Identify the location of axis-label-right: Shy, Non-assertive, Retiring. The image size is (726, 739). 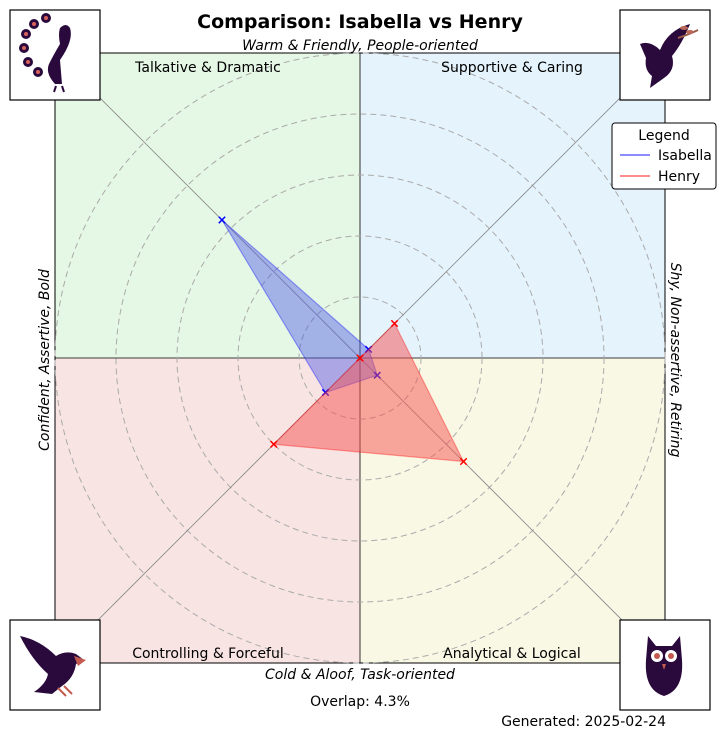
(675, 360).